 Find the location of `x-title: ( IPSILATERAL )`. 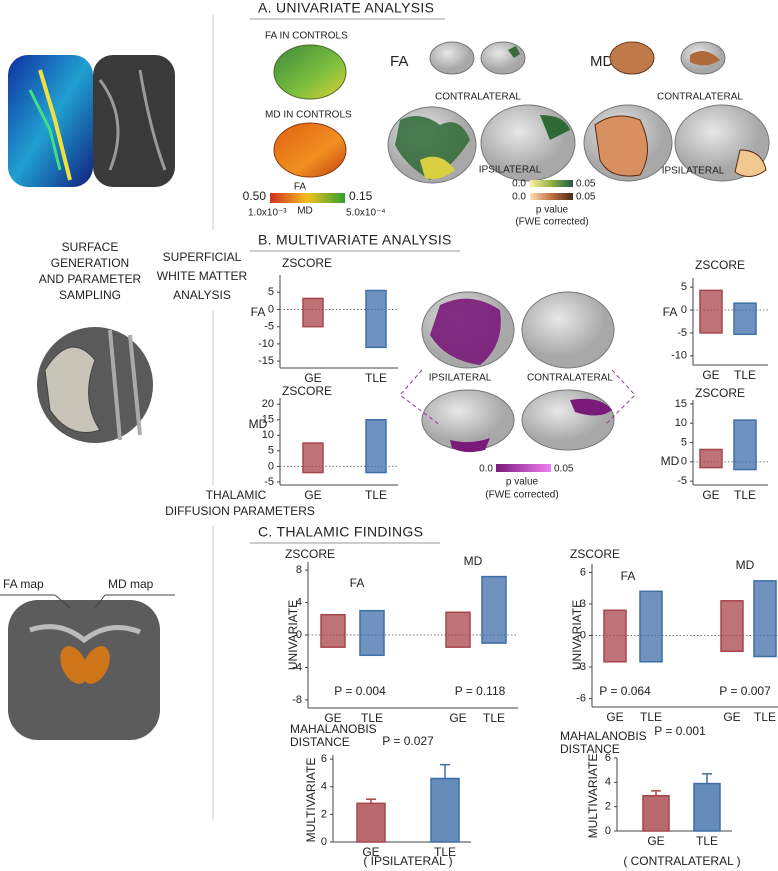

x-title: ( IPSILATERAL ) is located at coordinates (407, 861).